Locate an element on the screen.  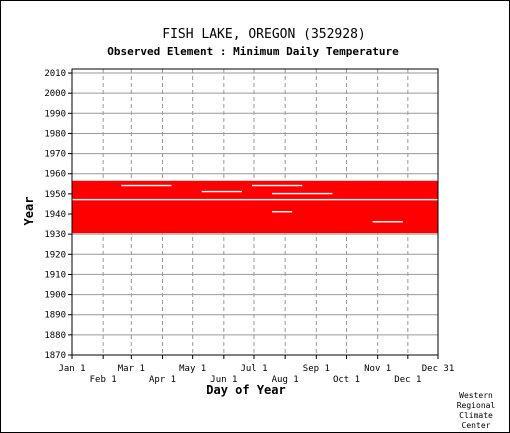
x-tick-label-upper: Jan 1 is located at coordinates (71, 369).